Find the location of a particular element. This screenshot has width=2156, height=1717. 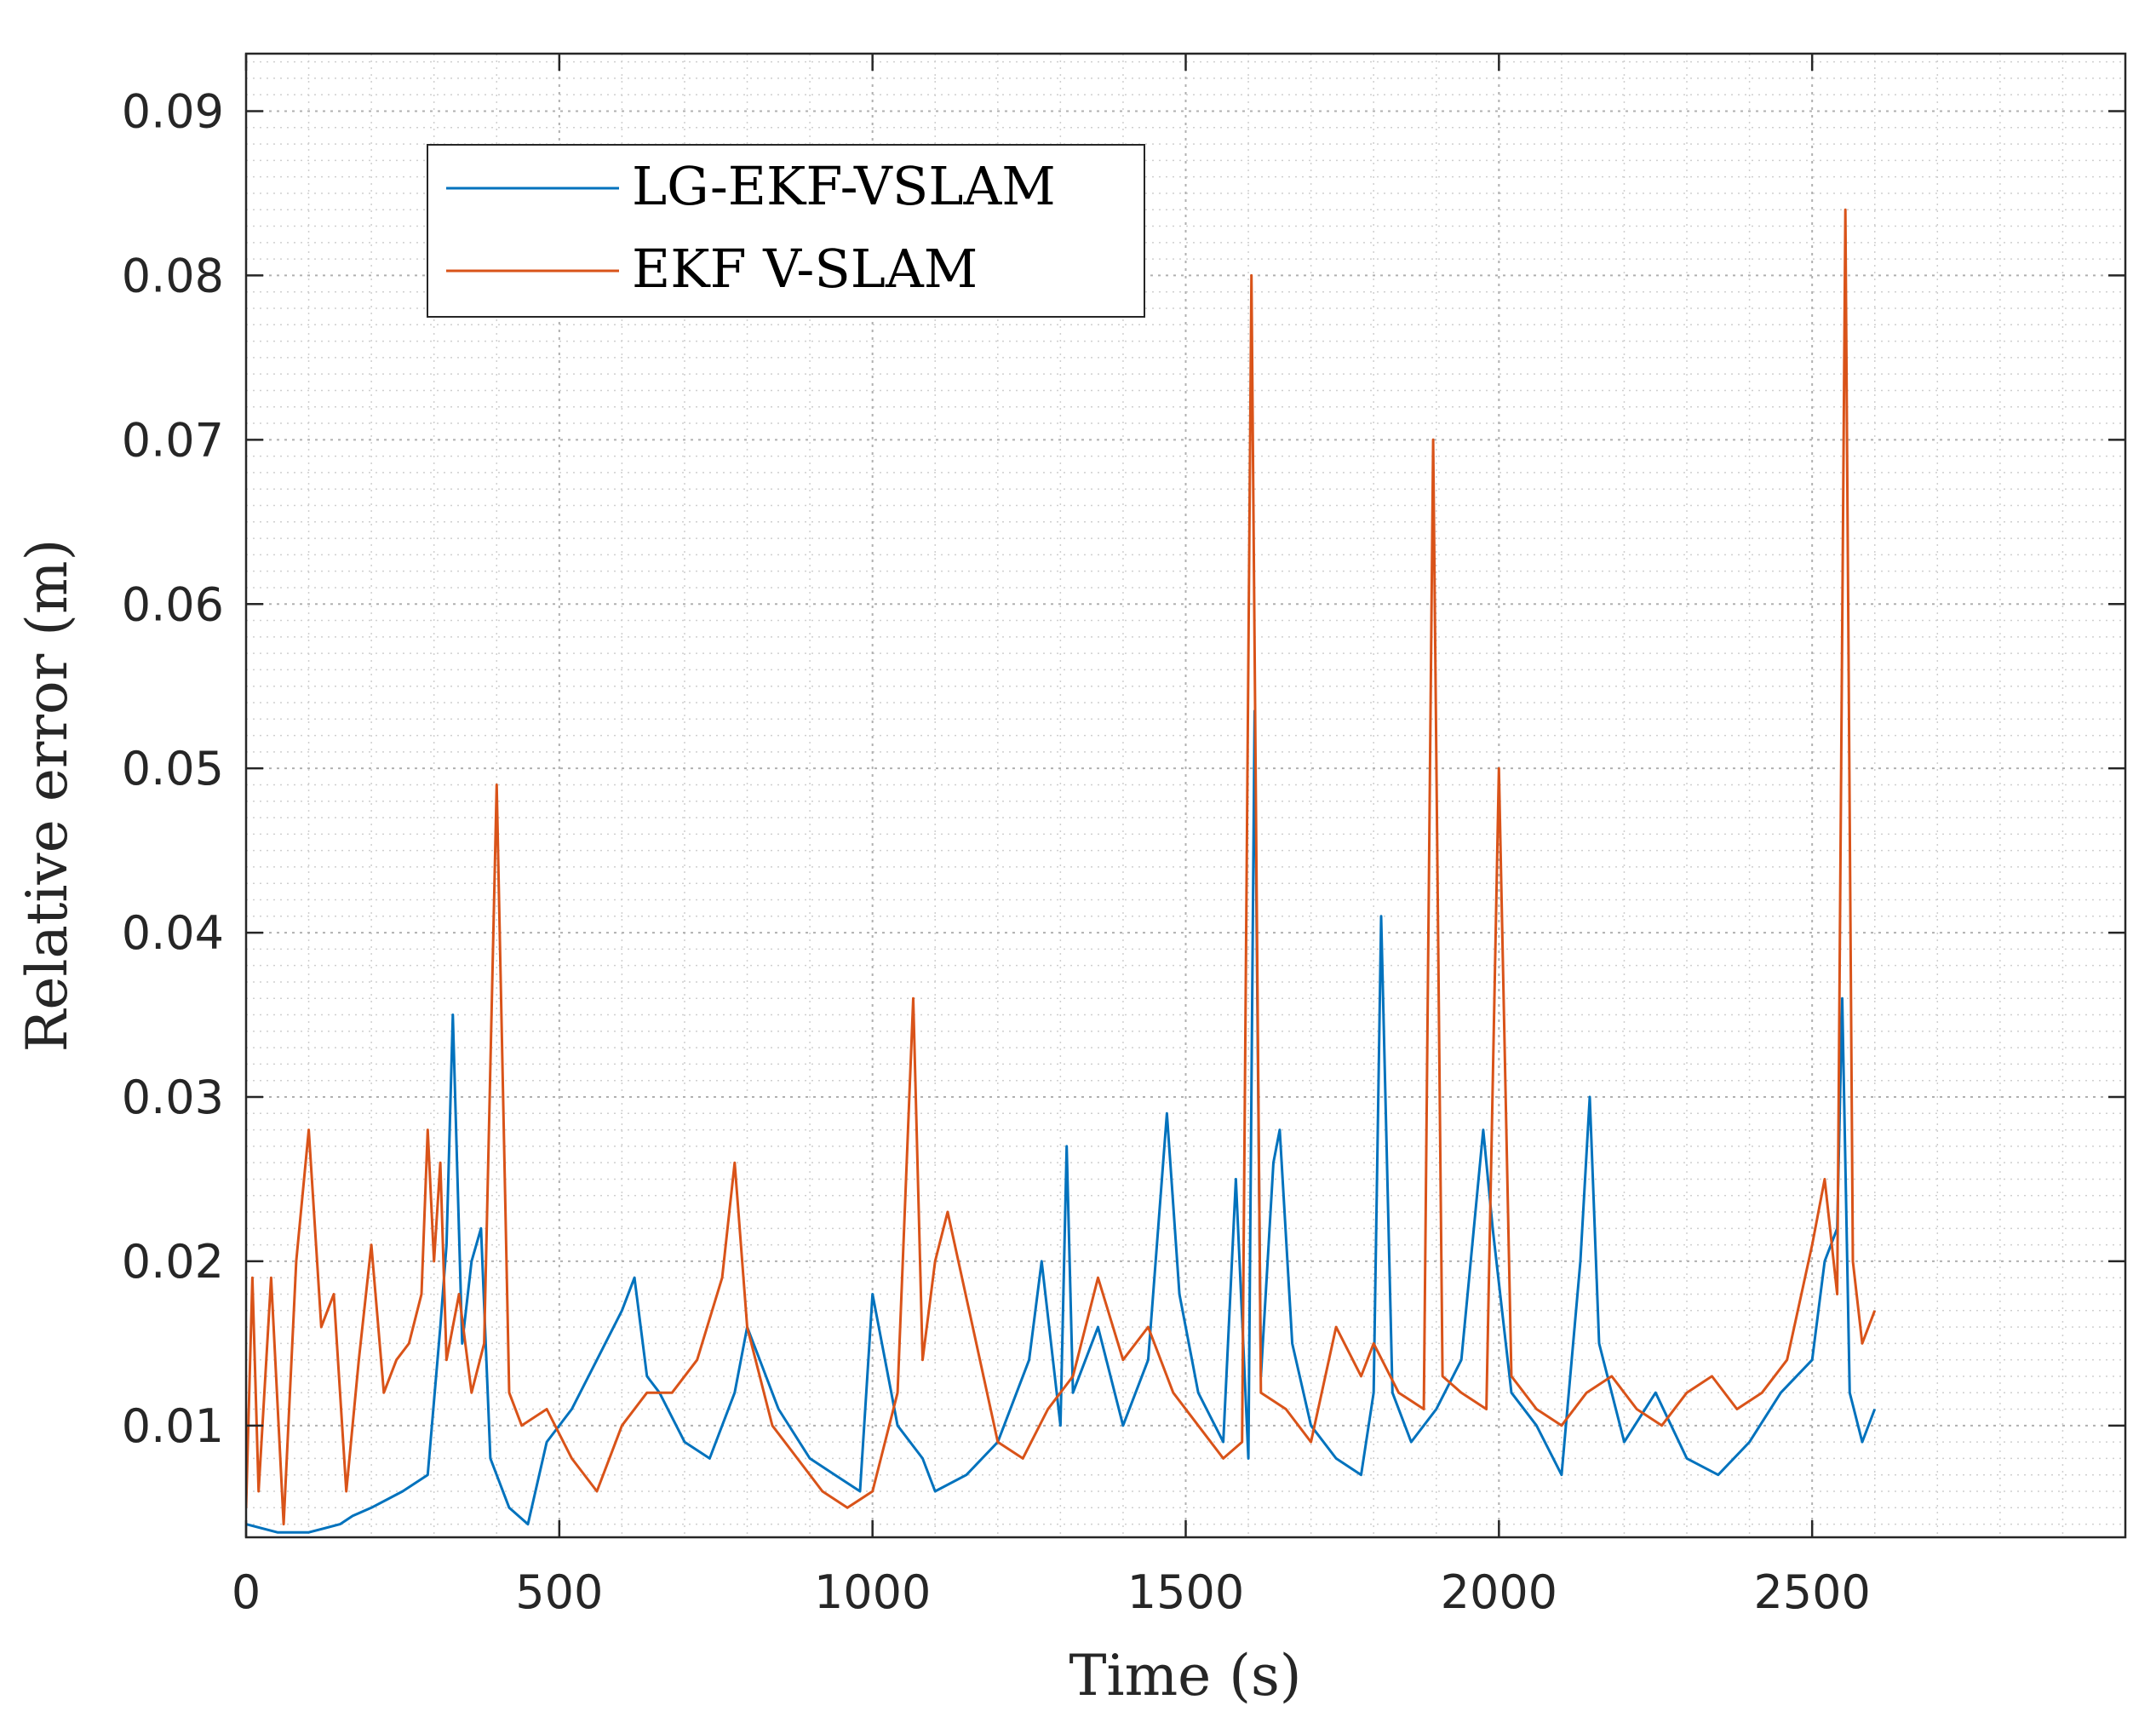

x-tick-label: 0 is located at coordinates (246, 1592).